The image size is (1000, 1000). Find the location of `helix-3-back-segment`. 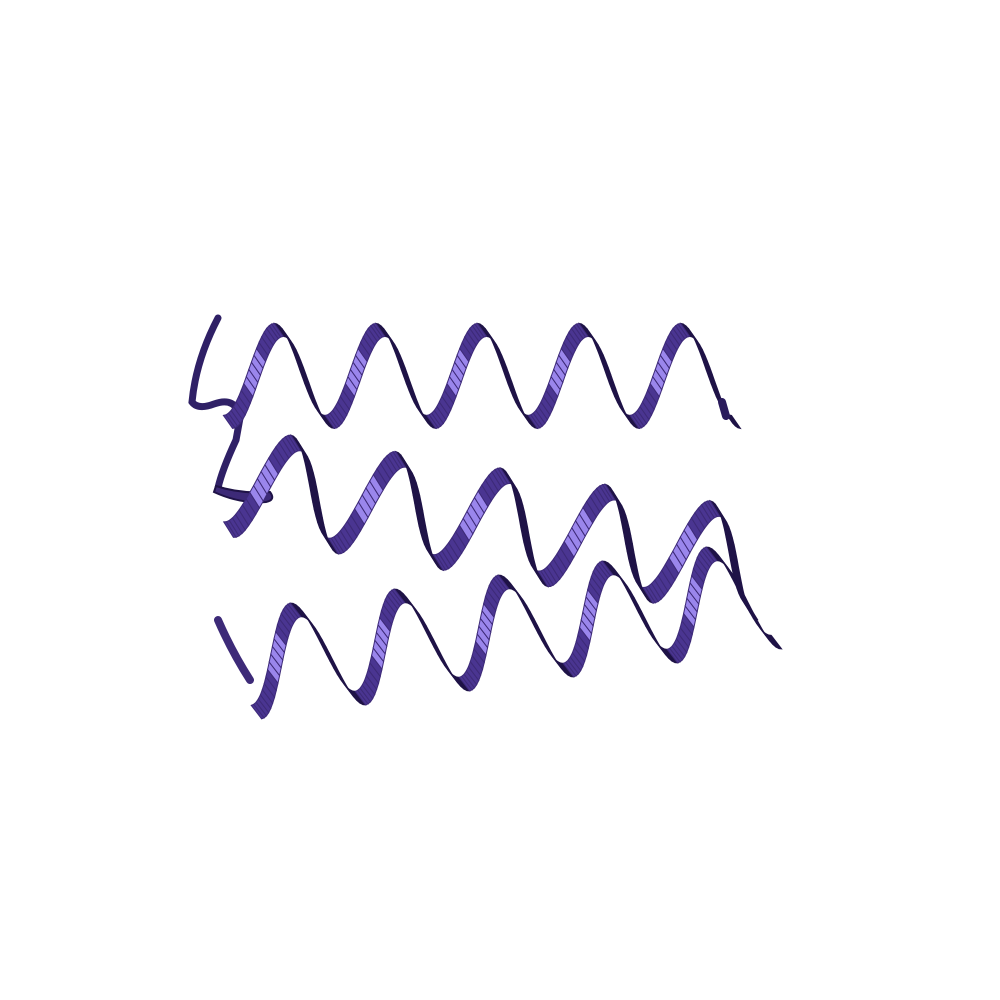

helix-3-back-segment is located at coordinates (775, 642).